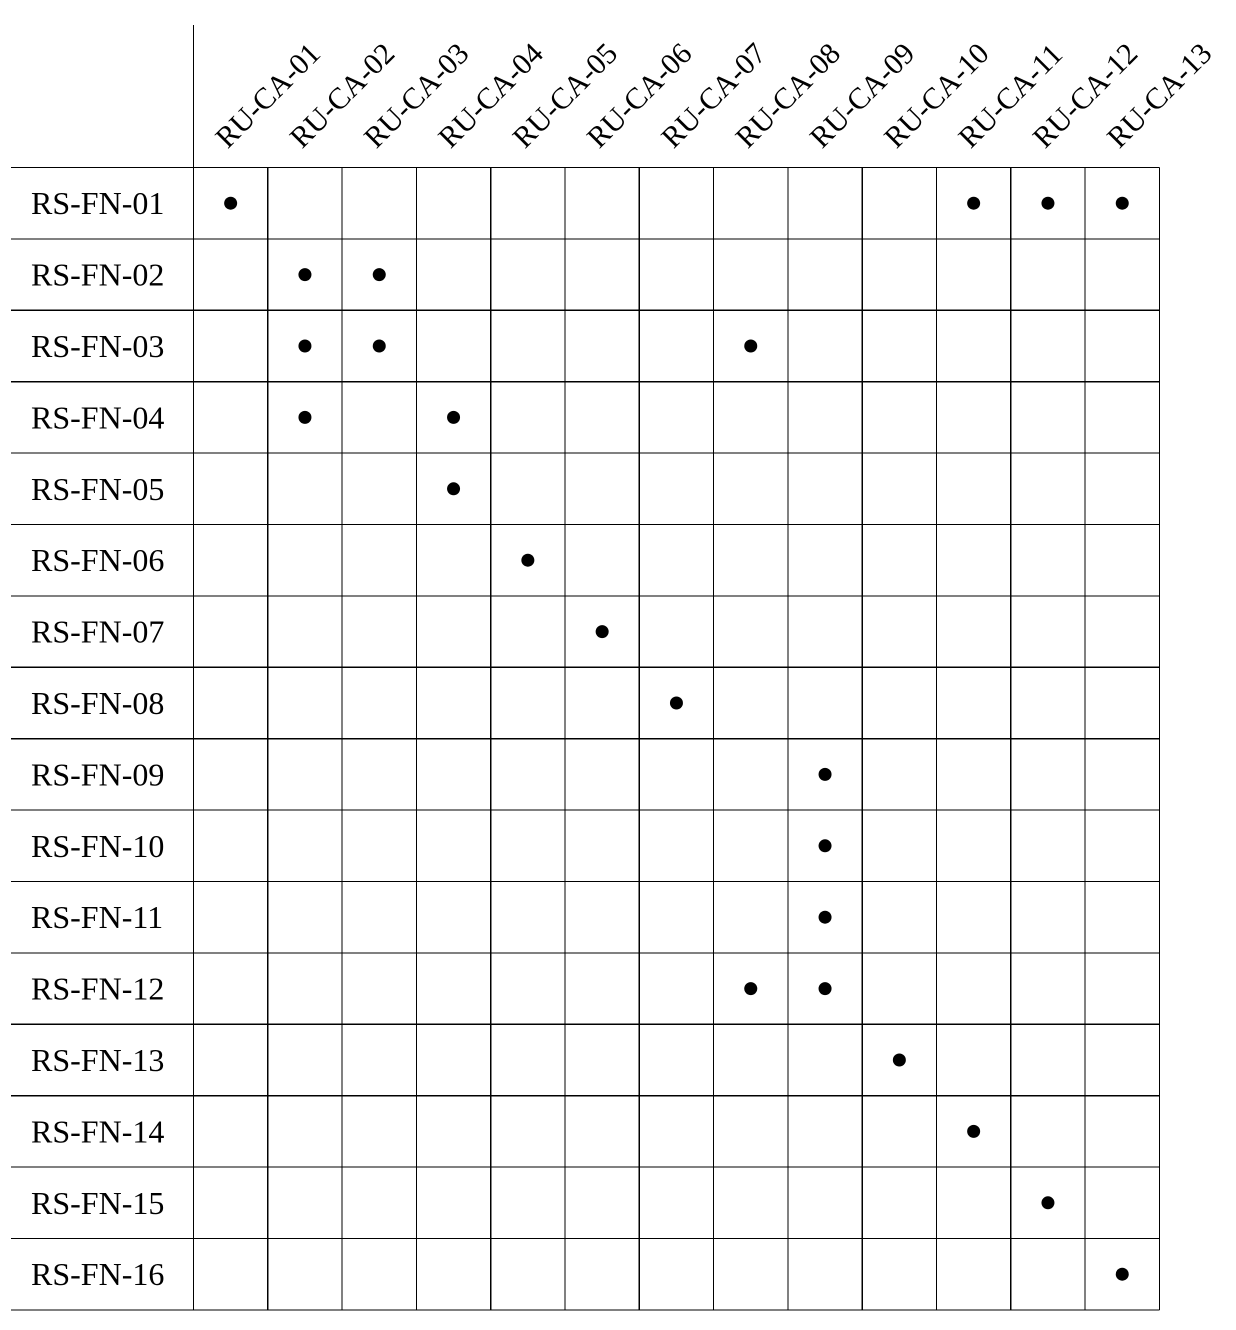 The height and width of the screenshot is (1330, 1236). Describe the element at coordinates (97, 417) in the screenshot. I see `row-header: RS-FN-04` at that location.